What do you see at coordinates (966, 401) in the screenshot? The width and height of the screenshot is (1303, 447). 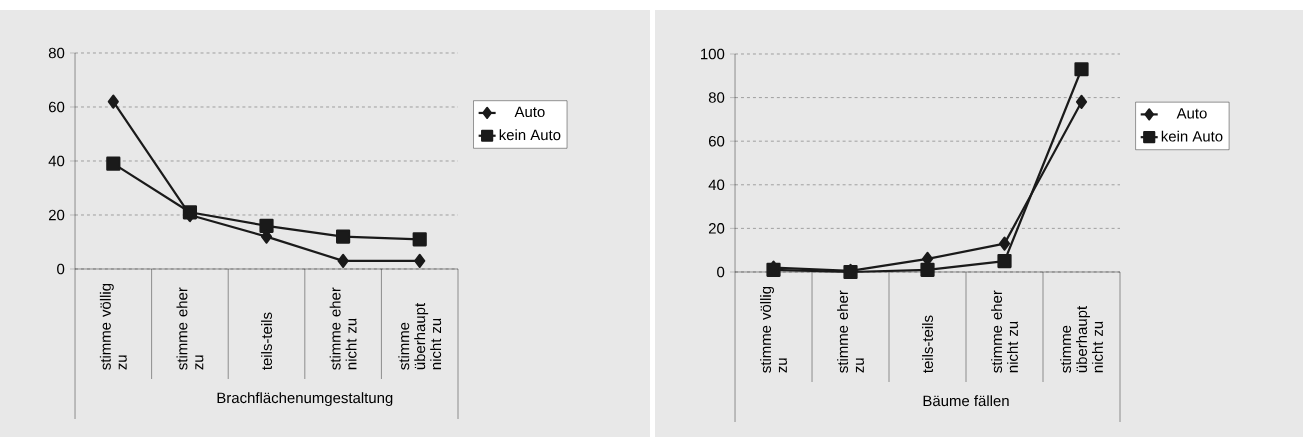 I see `x-axis-title: Bäume fällen` at bounding box center [966, 401].